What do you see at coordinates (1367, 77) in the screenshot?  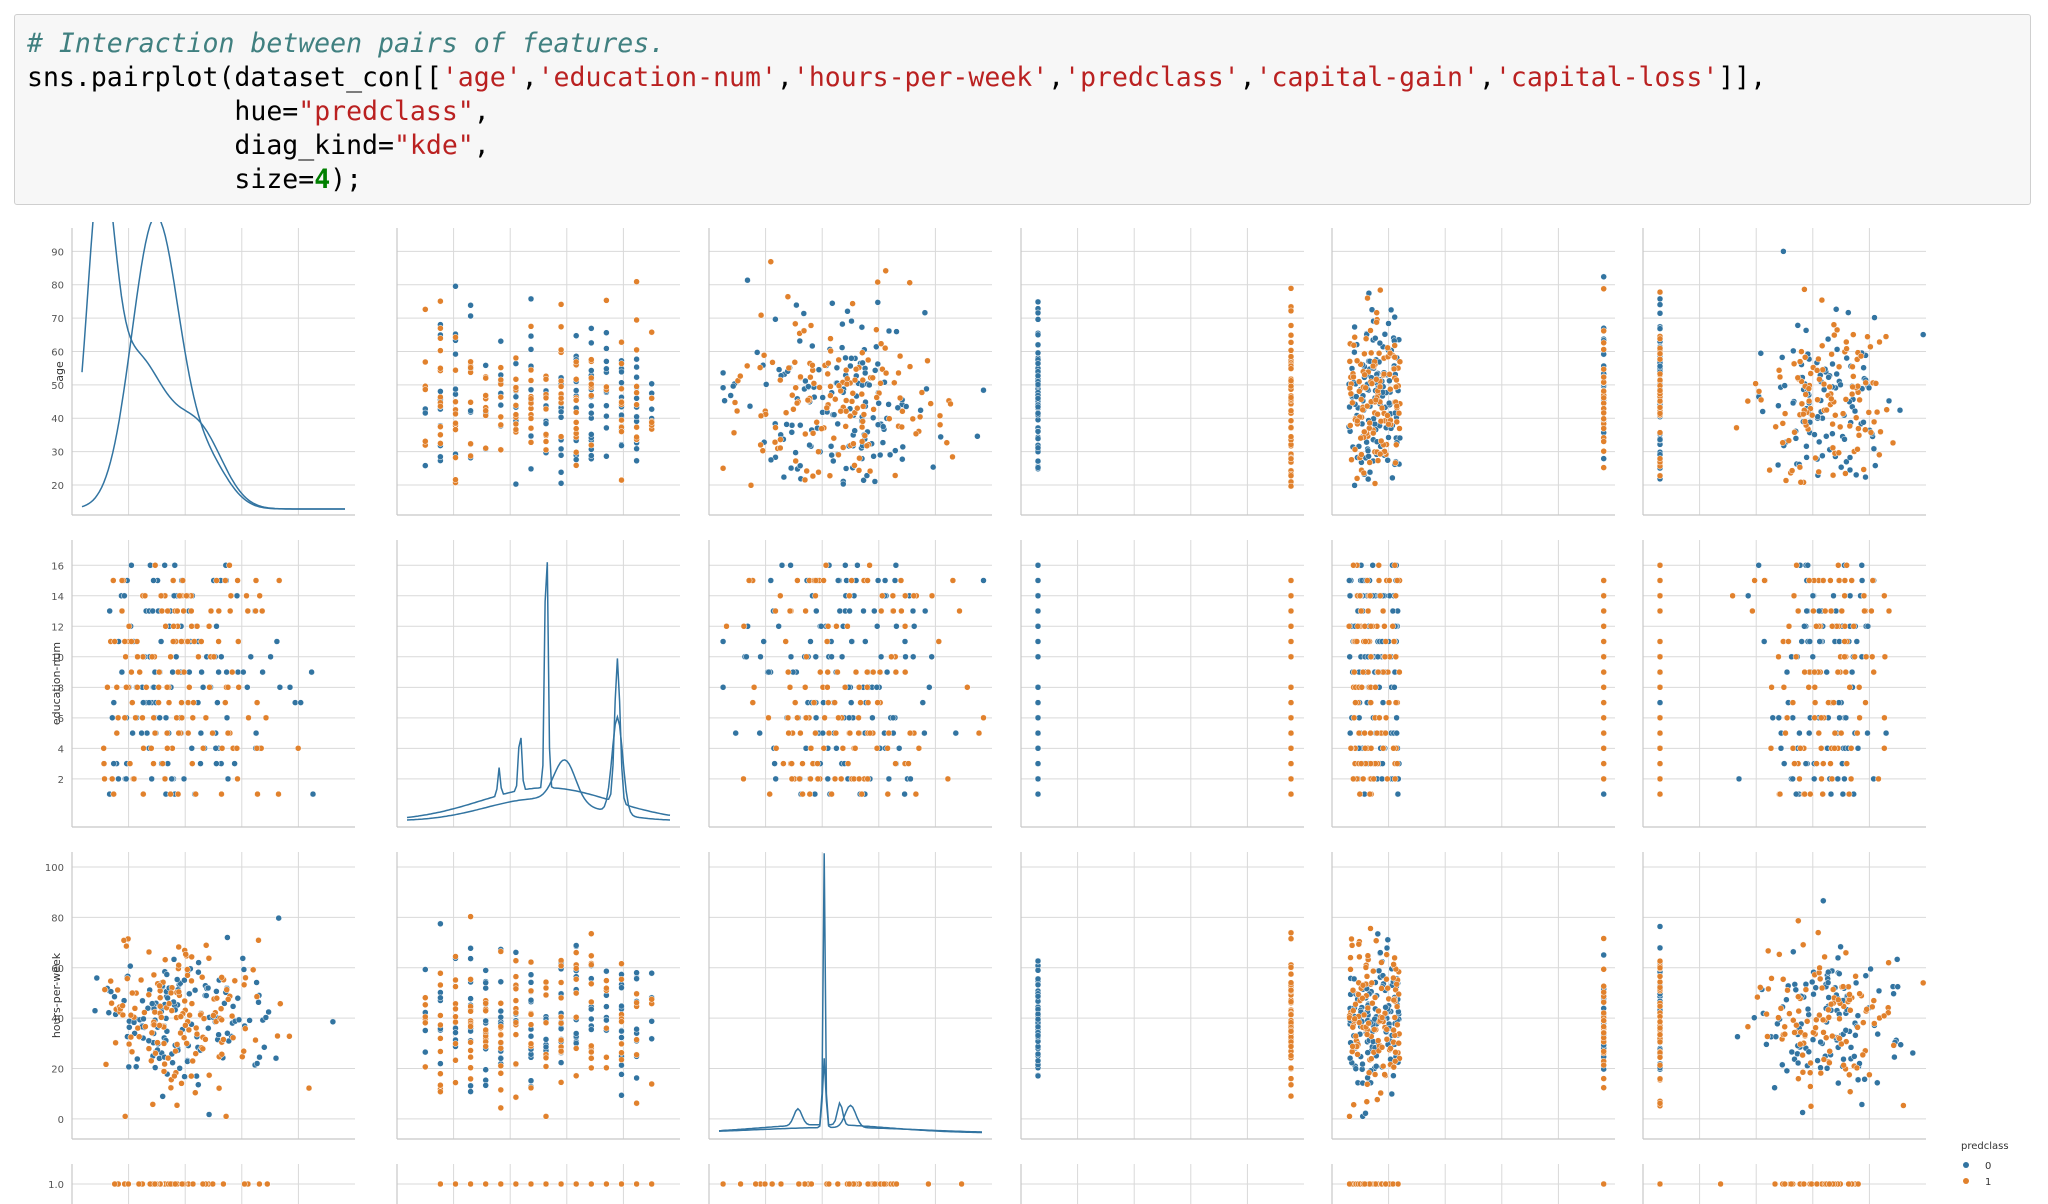 I see `code-string: 'capital-gain'` at bounding box center [1367, 77].